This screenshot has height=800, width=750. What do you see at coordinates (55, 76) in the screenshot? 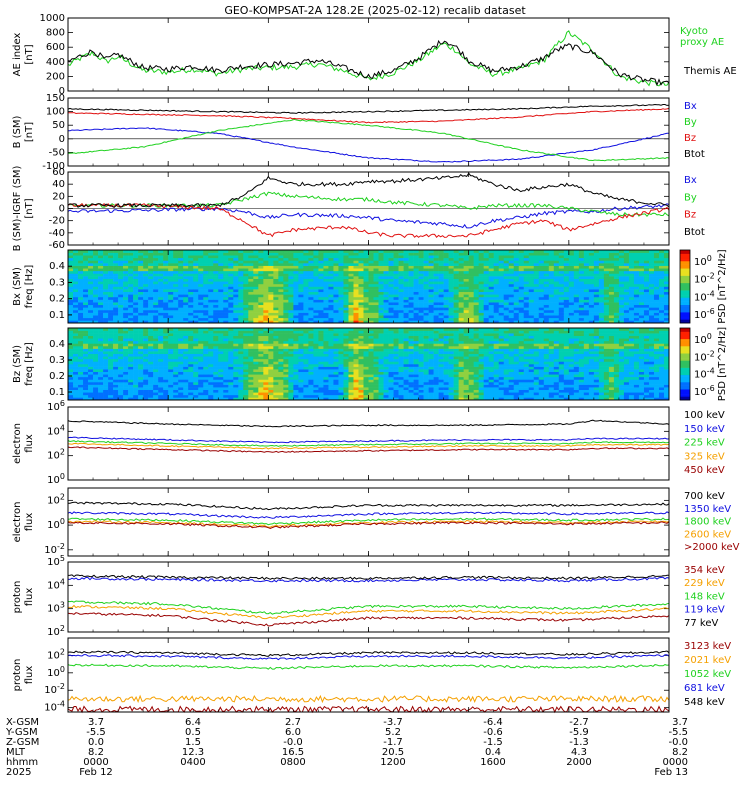
I see `y-tick-label: 200` at bounding box center [55, 76].